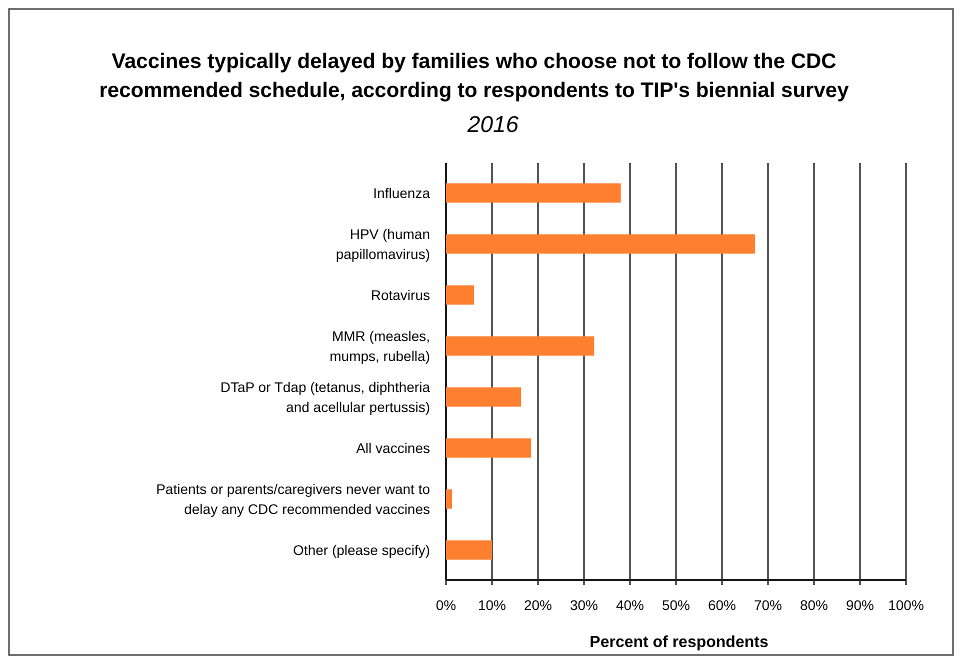 The width and height of the screenshot is (962, 664). I want to click on y-tick-label: Influenza, so click(401, 192).